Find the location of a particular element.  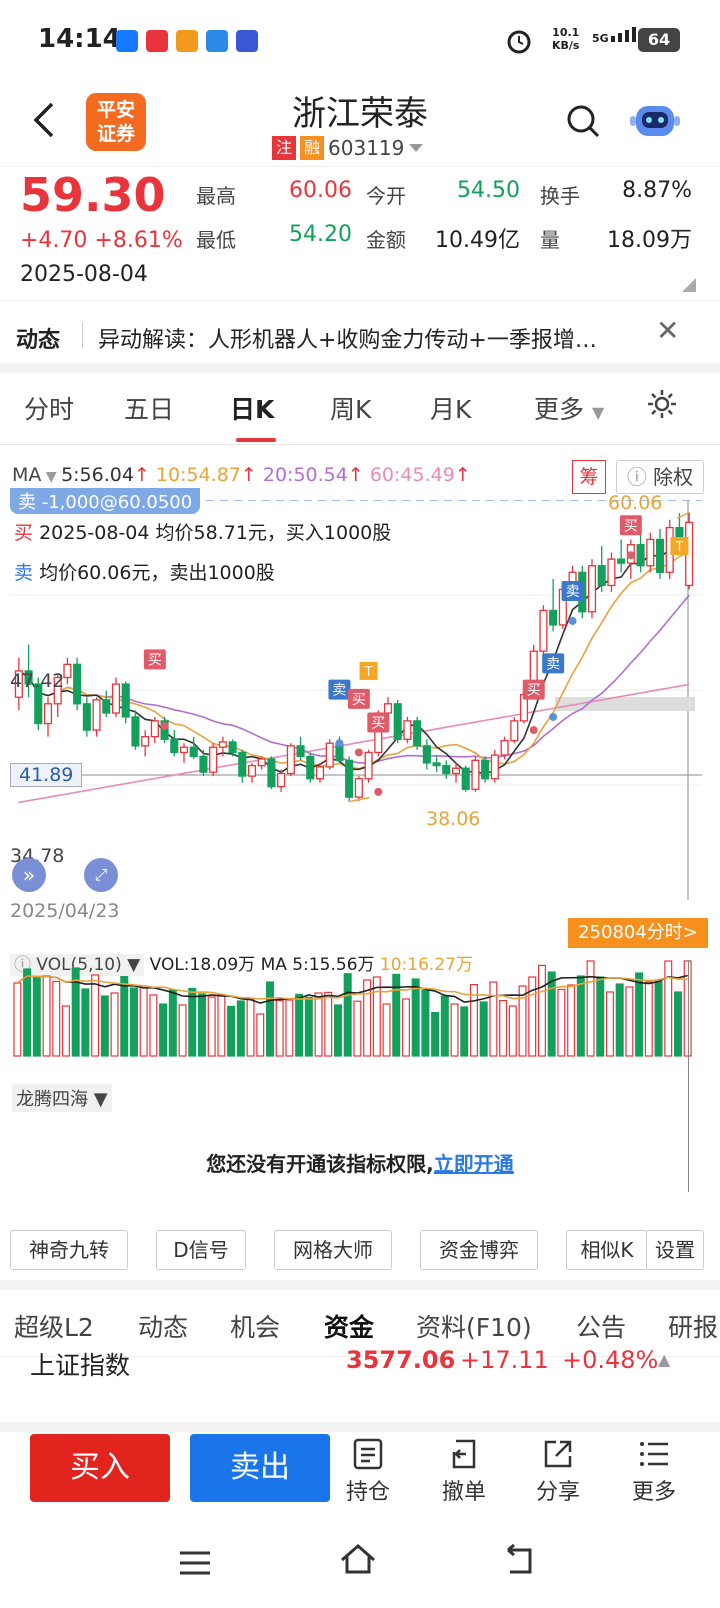

expand-corner-icon is located at coordinates (689, 285).